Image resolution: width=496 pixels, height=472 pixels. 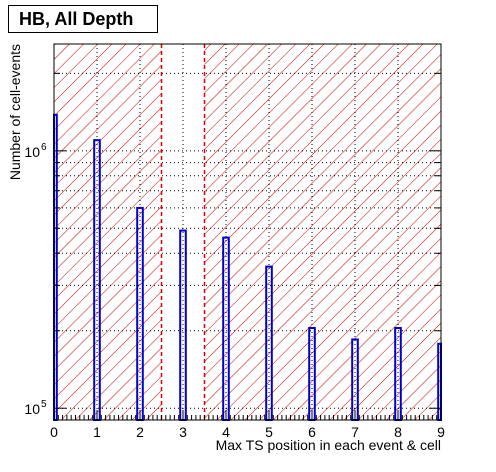 I want to click on x-tick-label: 3, so click(x=183, y=432).